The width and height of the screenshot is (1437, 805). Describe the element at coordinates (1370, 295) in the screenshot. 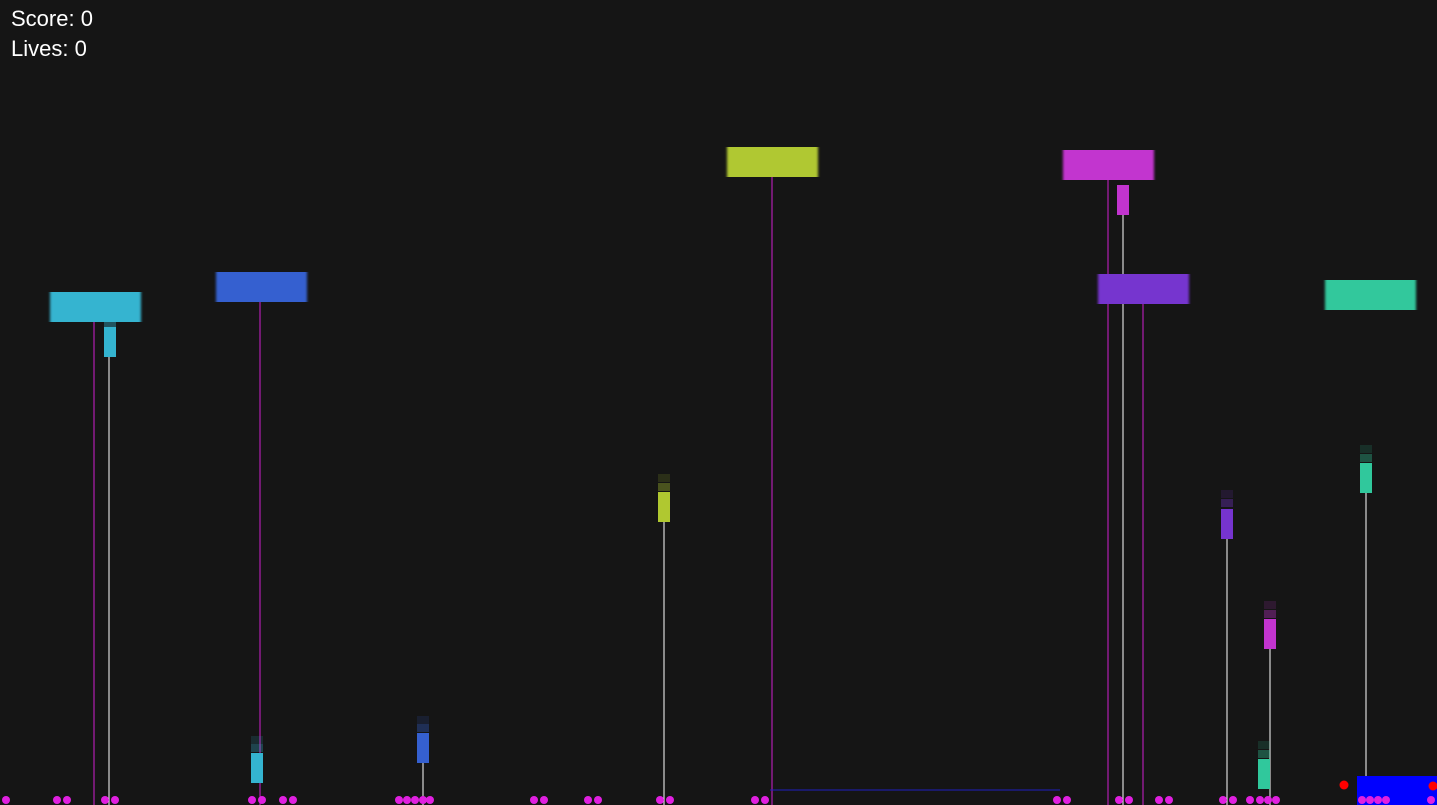

I see `invader-block-teal` at that location.